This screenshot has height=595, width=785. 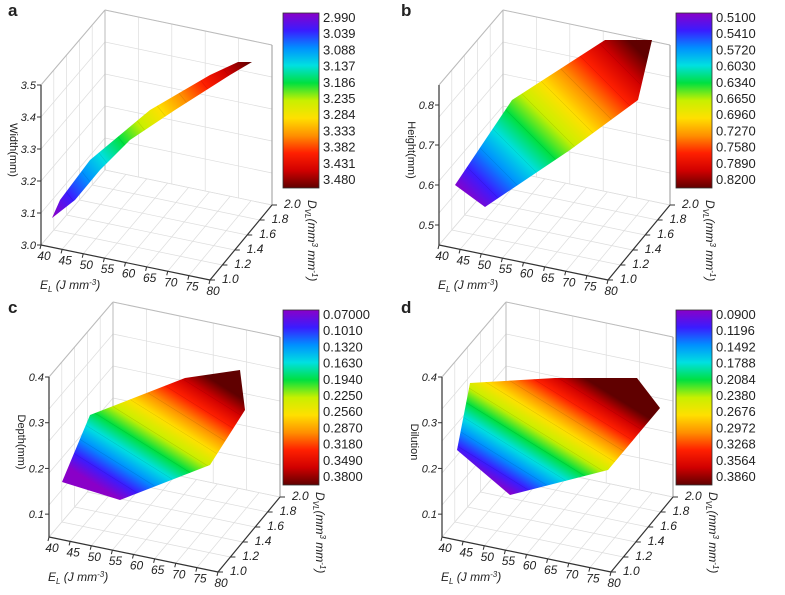 What do you see at coordinates (736, 98) in the screenshot?
I see `colorbar-label: 0.6650` at bounding box center [736, 98].